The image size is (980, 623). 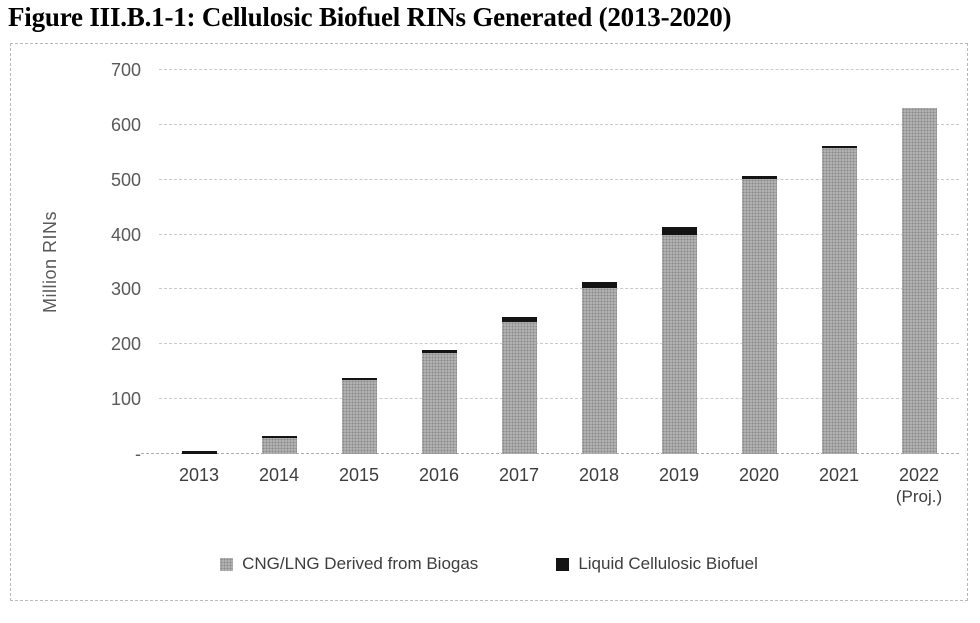 I want to click on y-tick-label-zero: -, so click(x=138, y=454).